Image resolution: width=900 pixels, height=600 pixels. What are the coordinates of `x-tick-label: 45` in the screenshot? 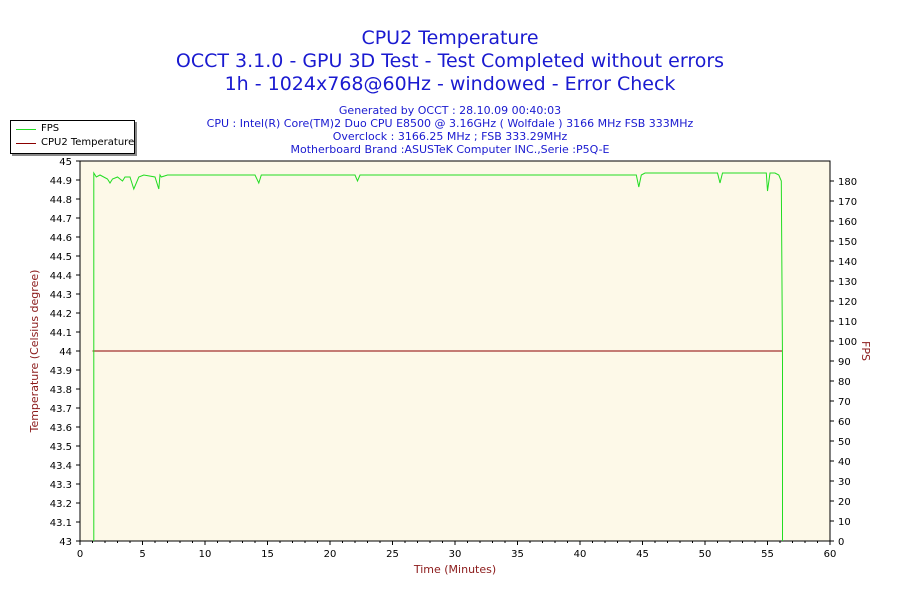 It's located at (642, 554).